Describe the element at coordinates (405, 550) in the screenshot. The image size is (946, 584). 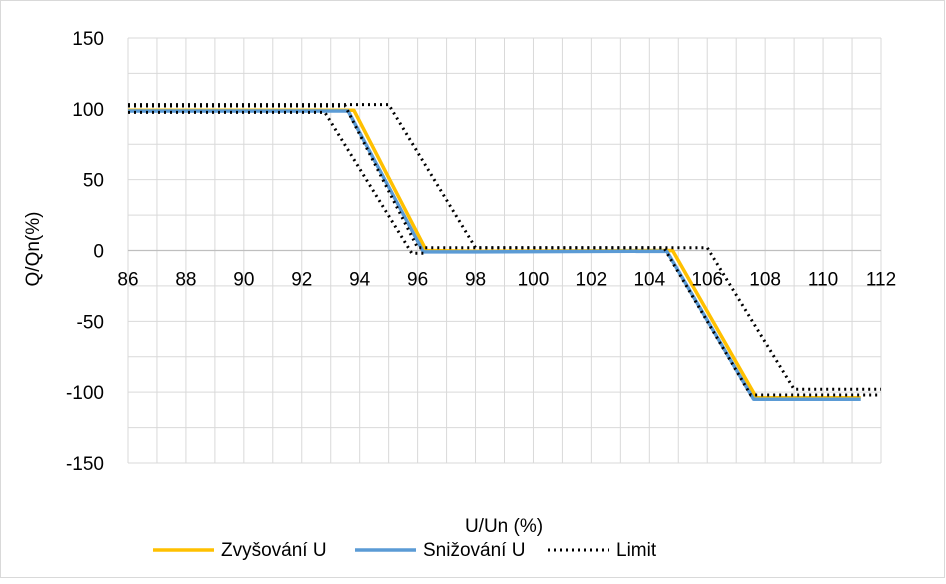
I see `legend: Zvyšování U Snižování U Limit` at that location.